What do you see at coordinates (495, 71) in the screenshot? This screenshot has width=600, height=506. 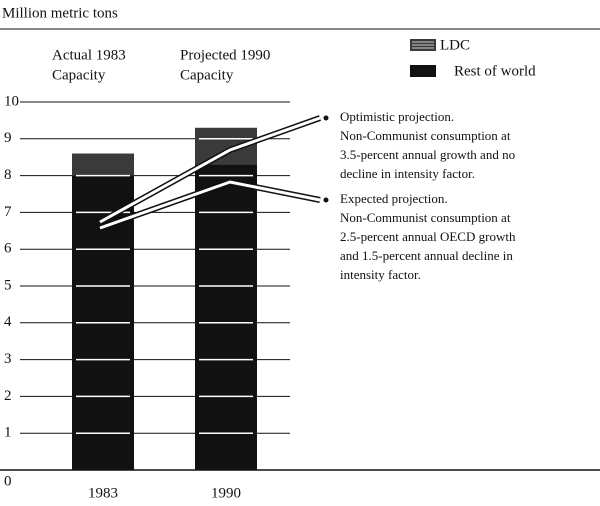 I see `legend-label: Rest of world` at bounding box center [495, 71].